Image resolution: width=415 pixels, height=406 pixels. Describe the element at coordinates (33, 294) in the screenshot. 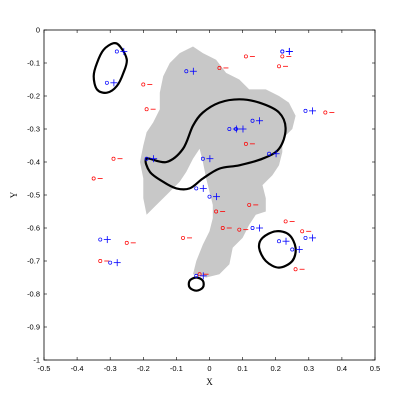

I see `y-tick-label: -0.8` at that location.